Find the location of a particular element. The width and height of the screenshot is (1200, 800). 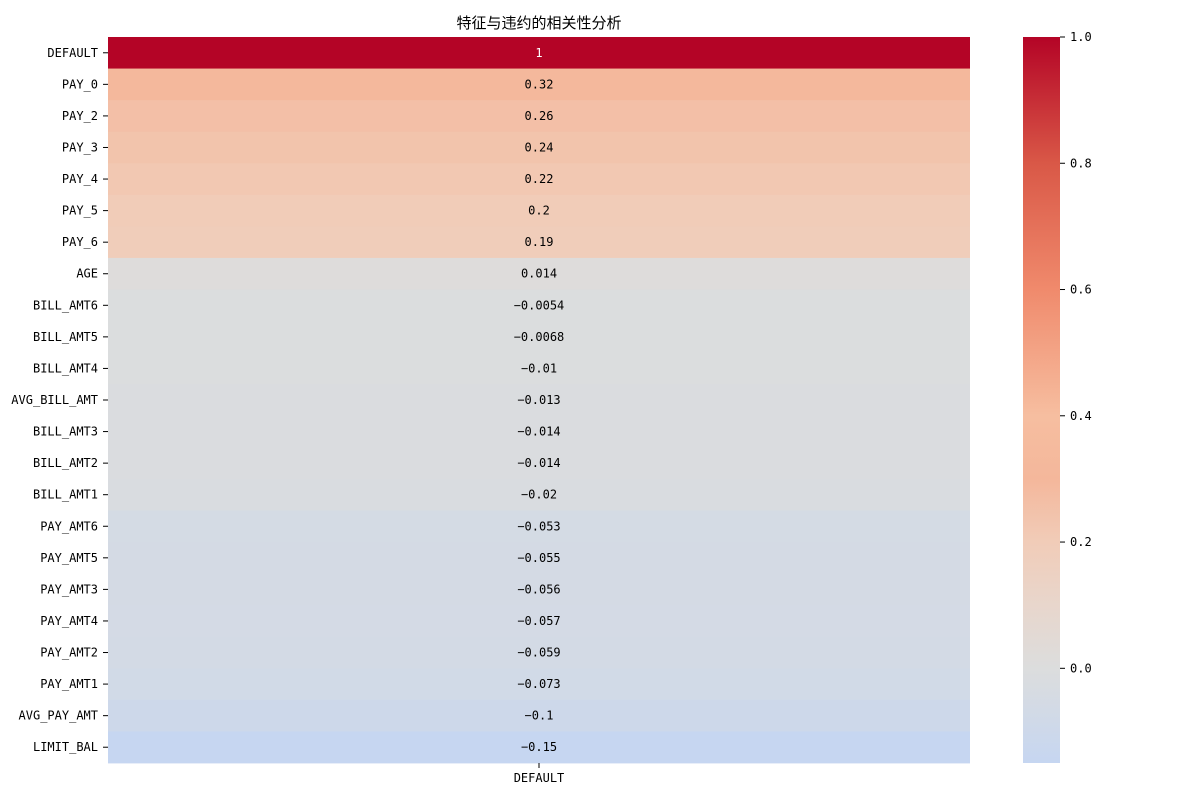

cell-annotation: −0.073 is located at coordinates (538, 684).